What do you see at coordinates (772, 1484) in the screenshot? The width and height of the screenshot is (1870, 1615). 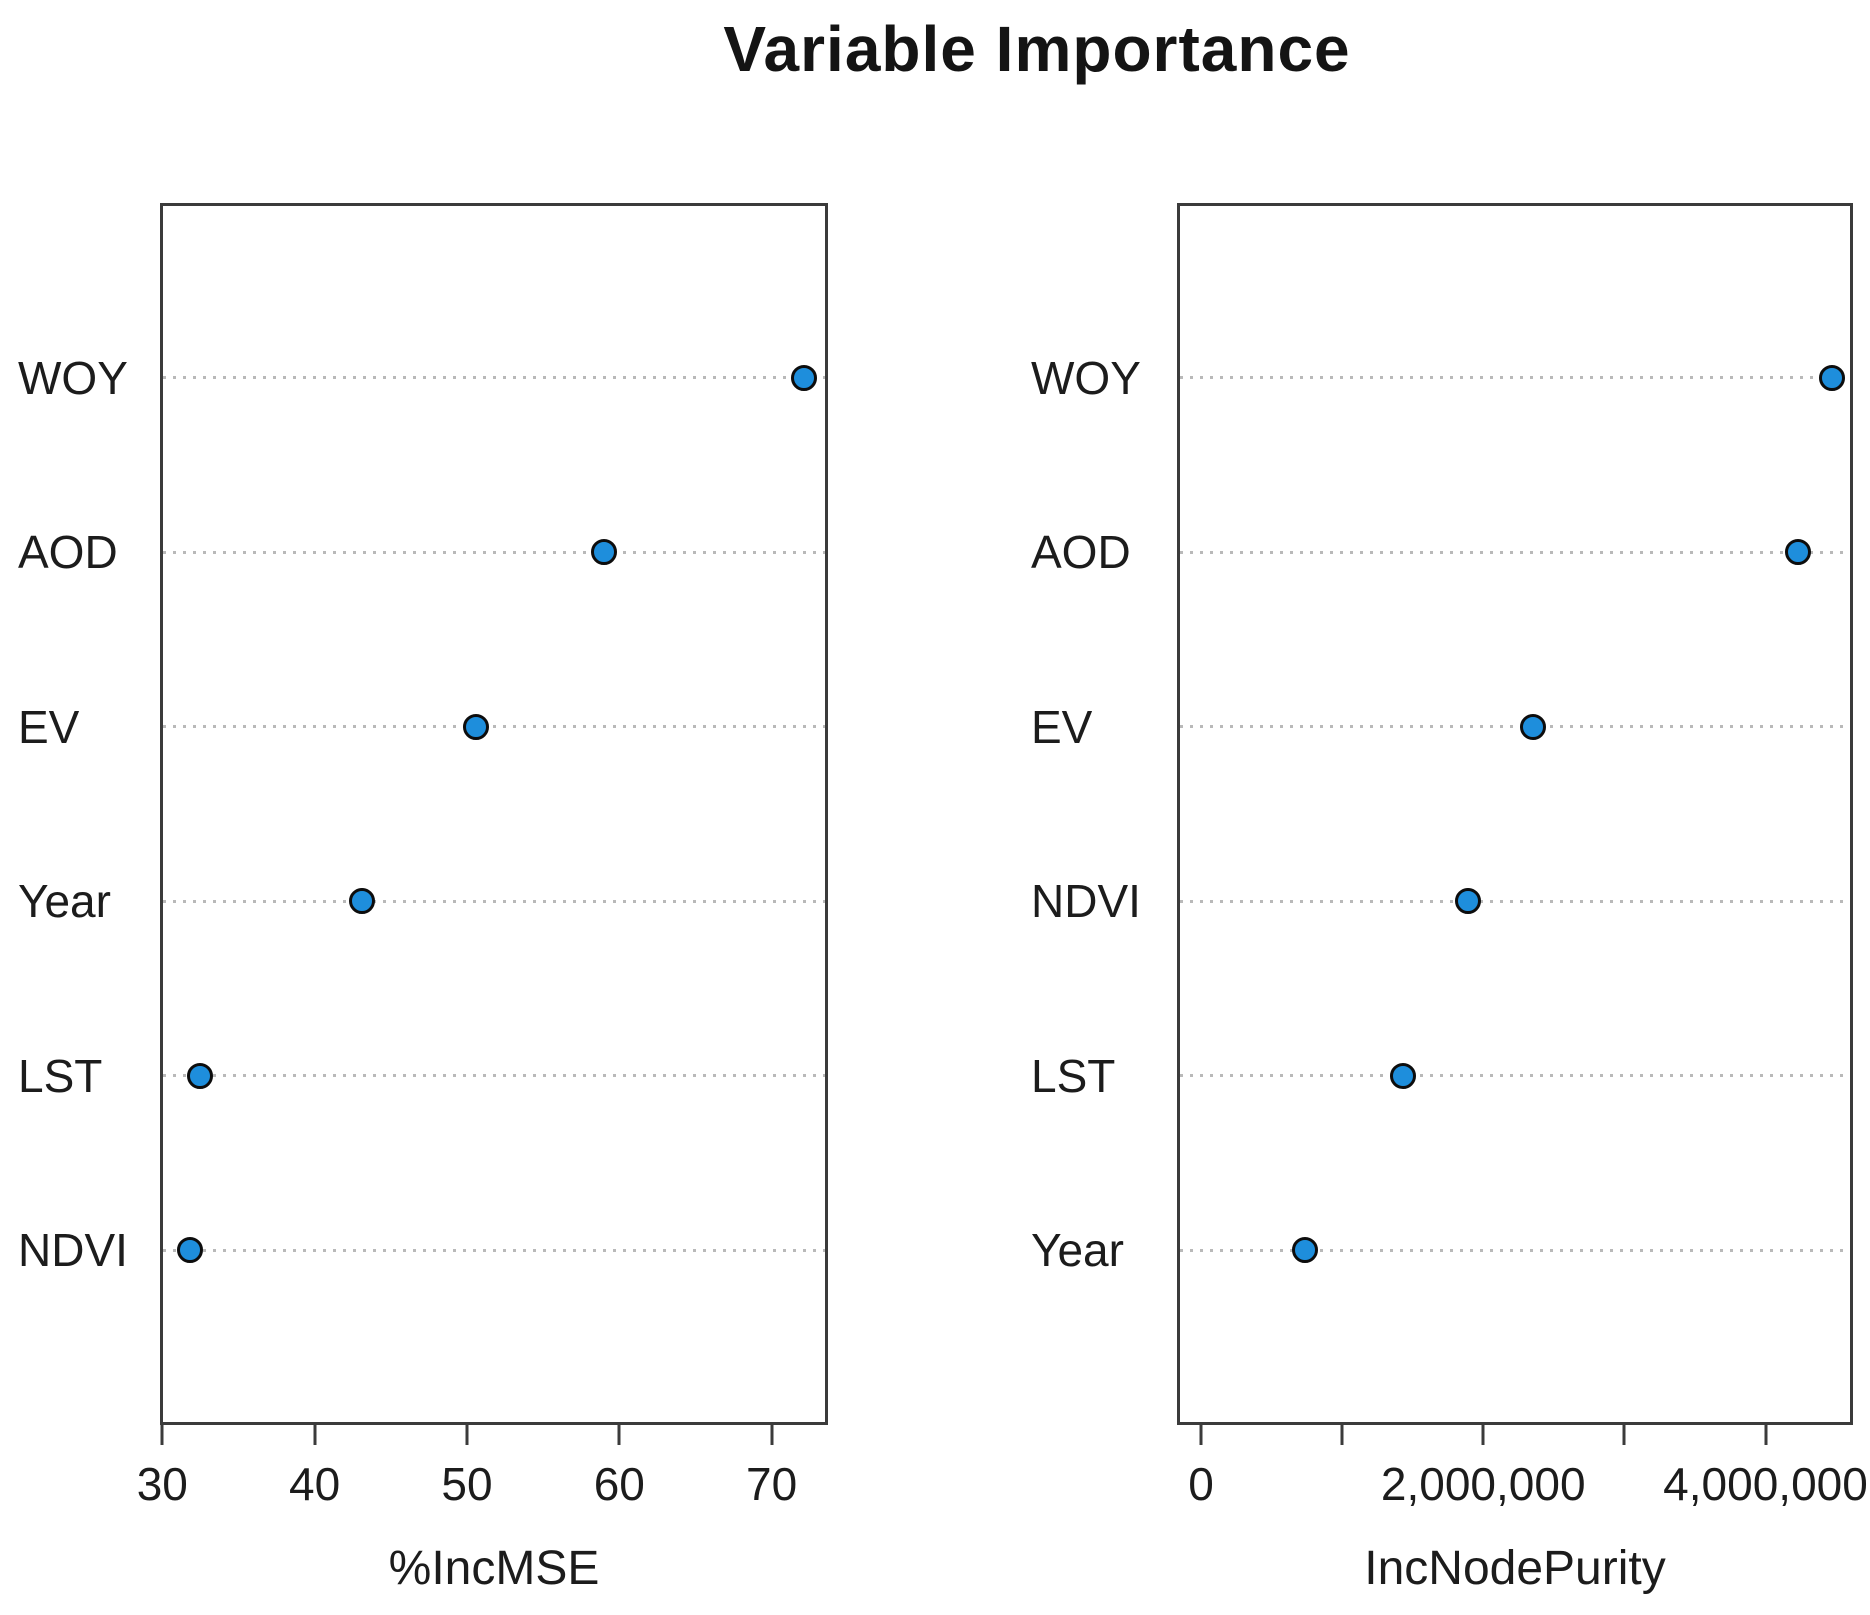 I see `x-axis-tick-label: 70` at bounding box center [772, 1484].